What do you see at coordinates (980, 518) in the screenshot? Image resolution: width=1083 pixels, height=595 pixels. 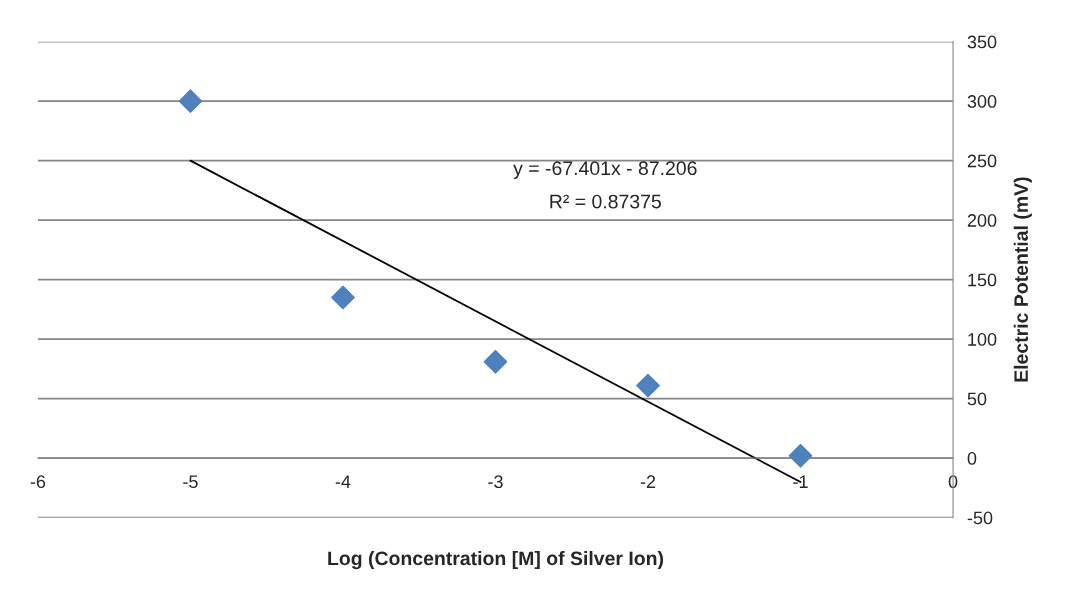 I see `y-tick-label: -50` at bounding box center [980, 518].